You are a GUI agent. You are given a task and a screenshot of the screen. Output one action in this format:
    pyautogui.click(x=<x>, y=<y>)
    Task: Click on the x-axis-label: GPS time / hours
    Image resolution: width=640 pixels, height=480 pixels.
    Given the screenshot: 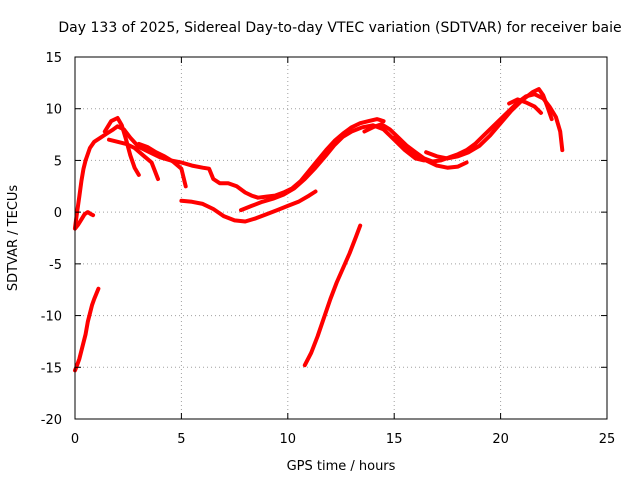 What is the action you would take?
    pyautogui.click(x=341, y=466)
    